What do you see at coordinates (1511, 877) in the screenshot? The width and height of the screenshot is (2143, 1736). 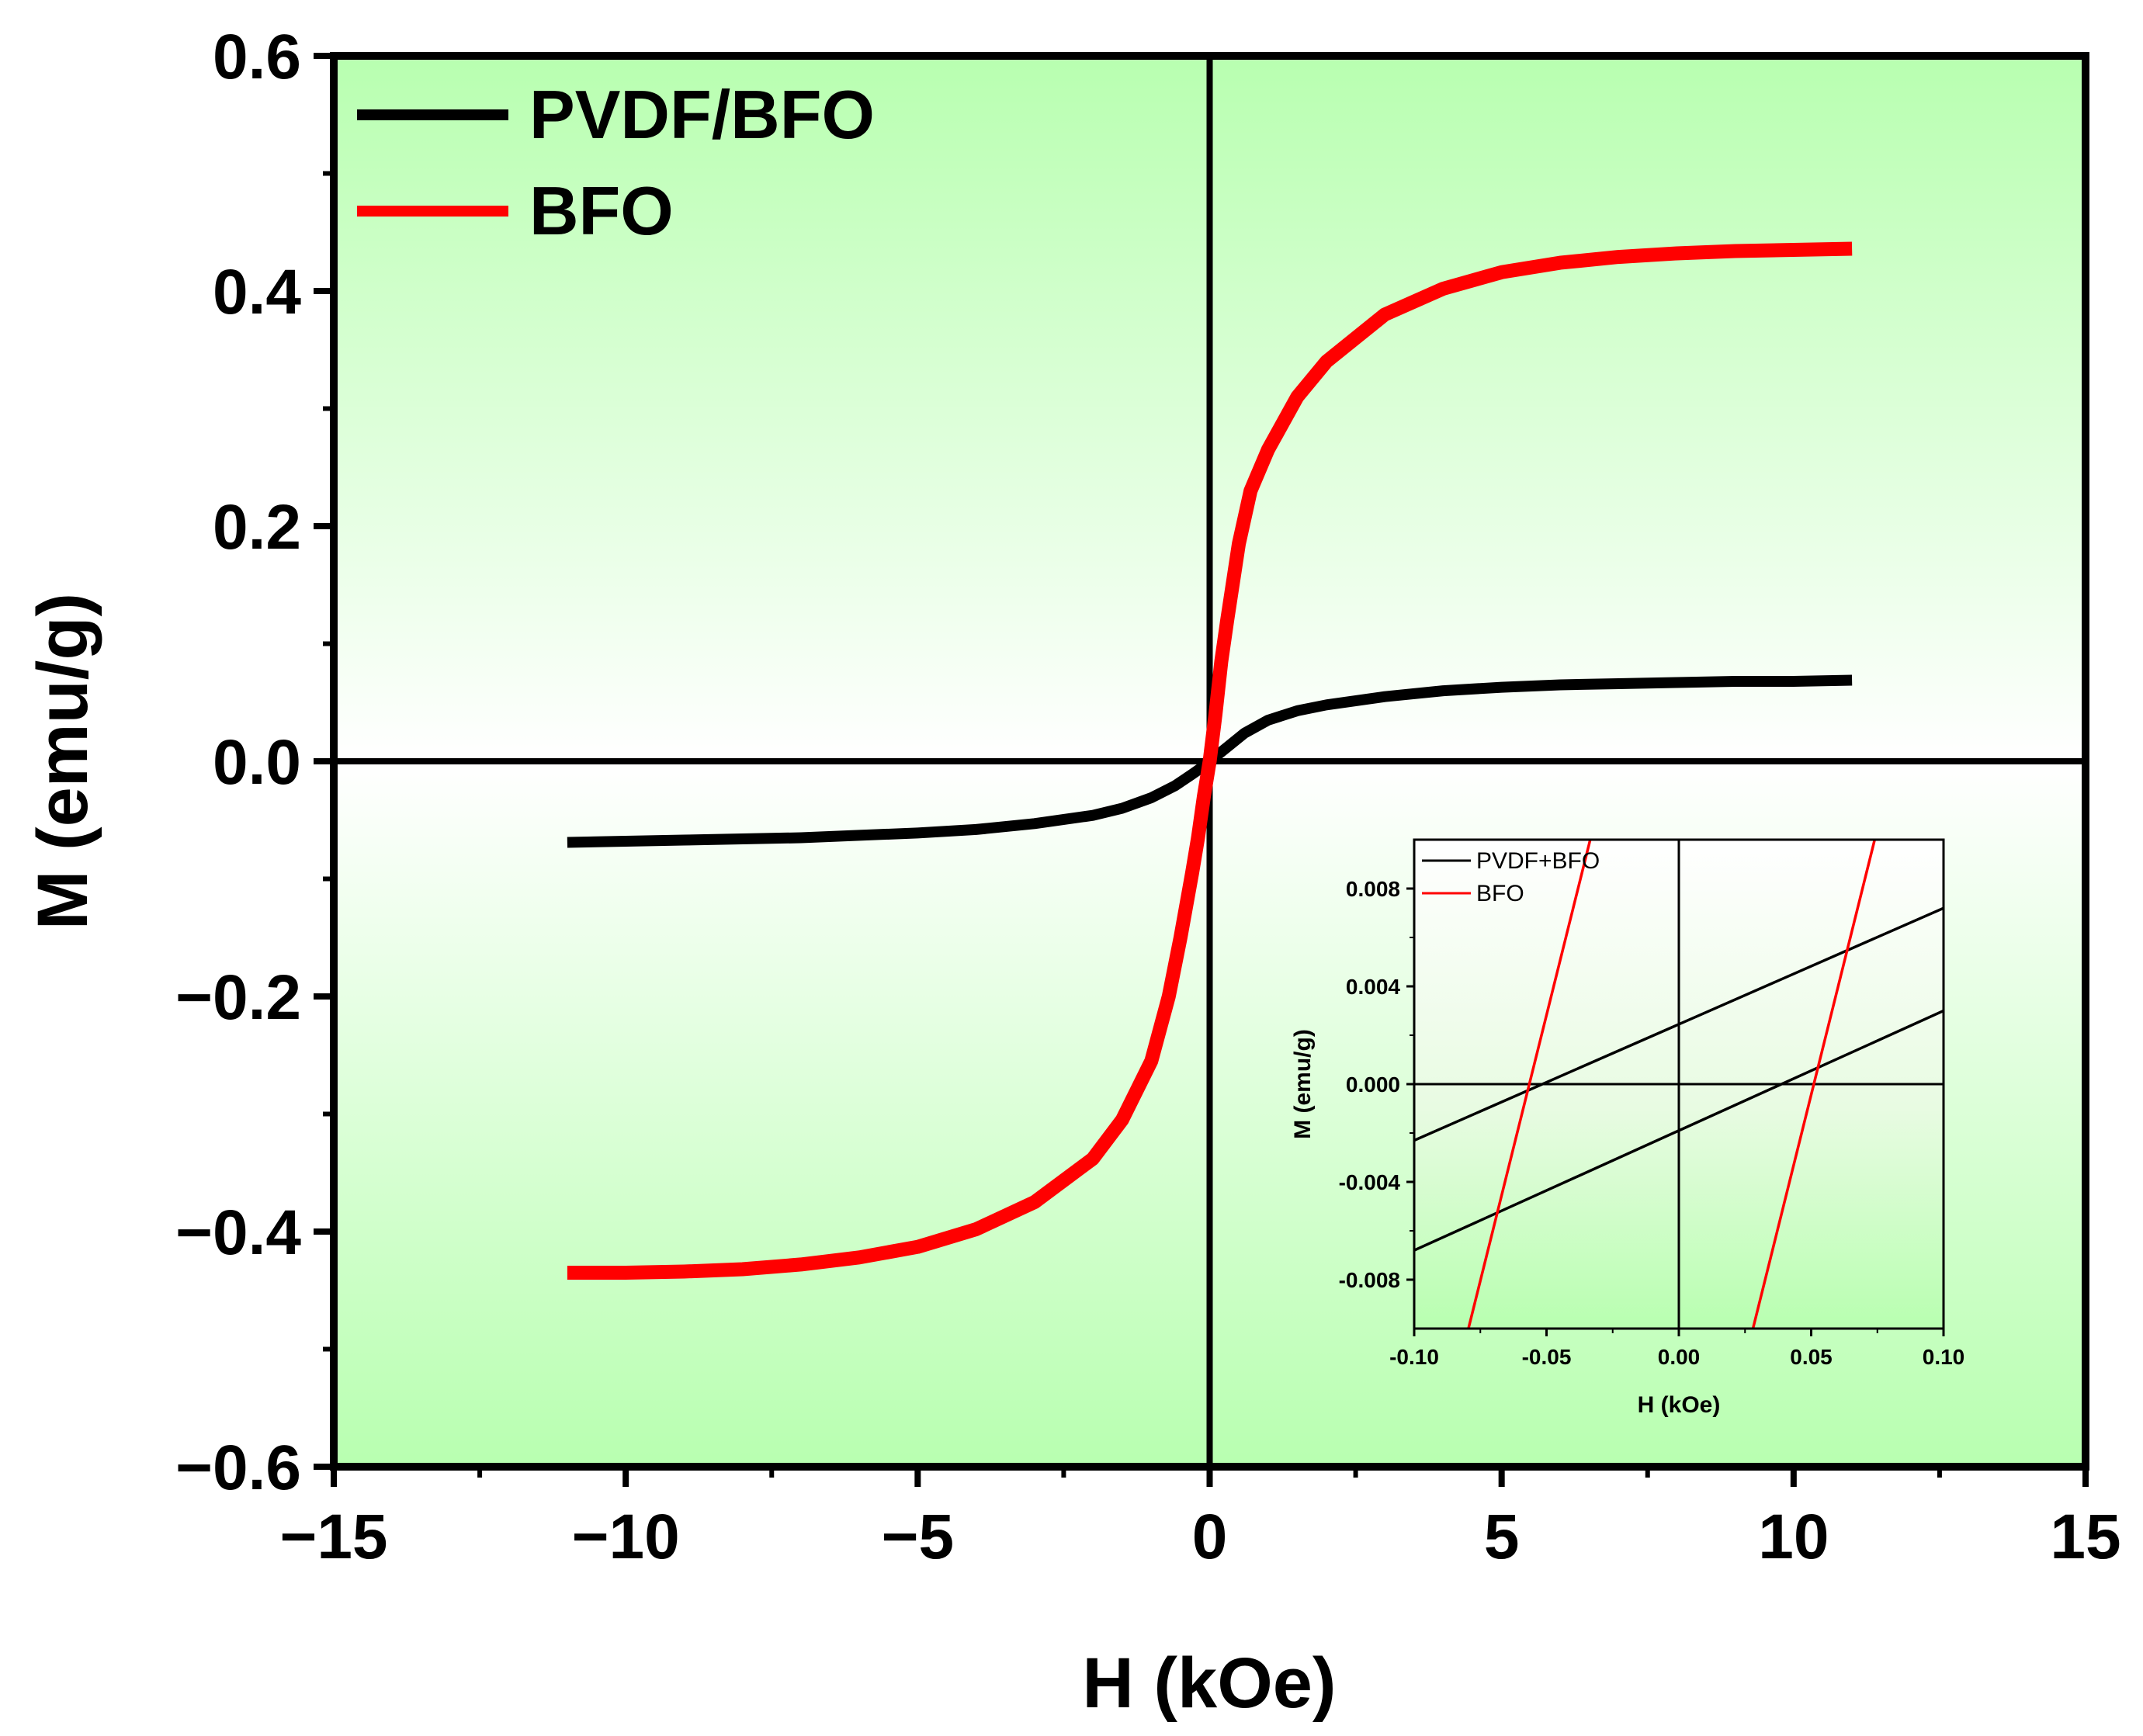 I see `inset-legend: PVDF+BFO BFO` at bounding box center [1511, 877].